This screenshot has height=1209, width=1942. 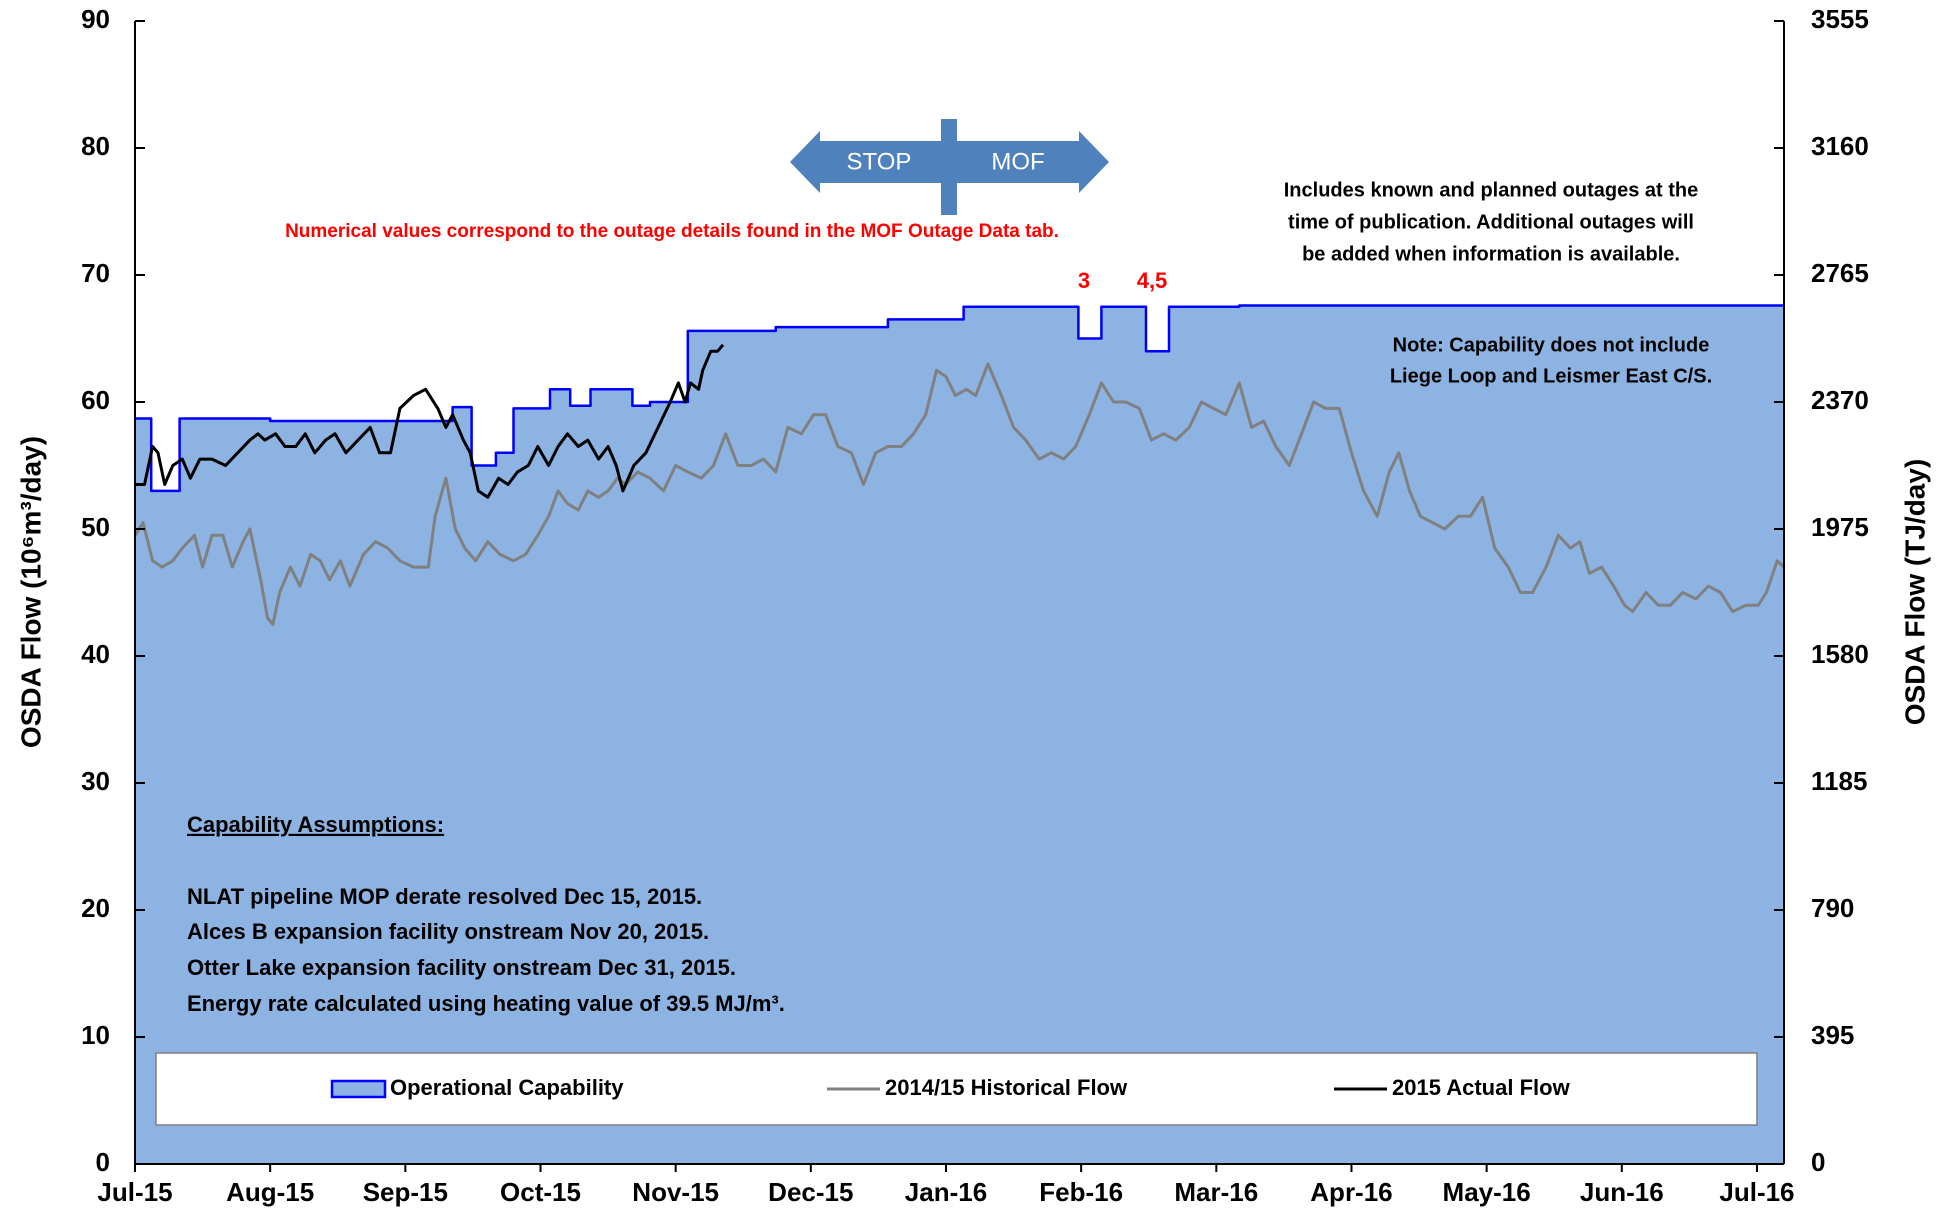 What do you see at coordinates (1081, 1192) in the screenshot?
I see `x-tick-label: Feb-16` at bounding box center [1081, 1192].